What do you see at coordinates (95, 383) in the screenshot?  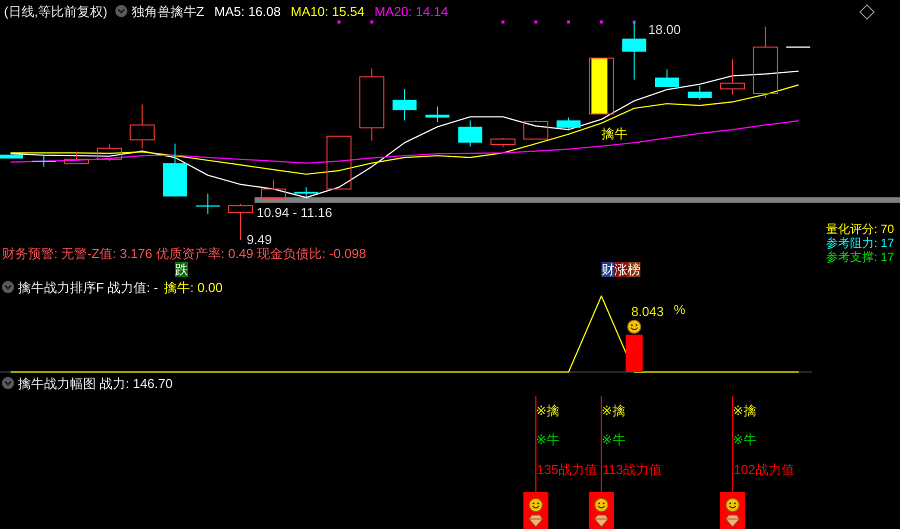 I see `text: 擒牛战力幅图 战力: 146.70` at bounding box center [95, 383].